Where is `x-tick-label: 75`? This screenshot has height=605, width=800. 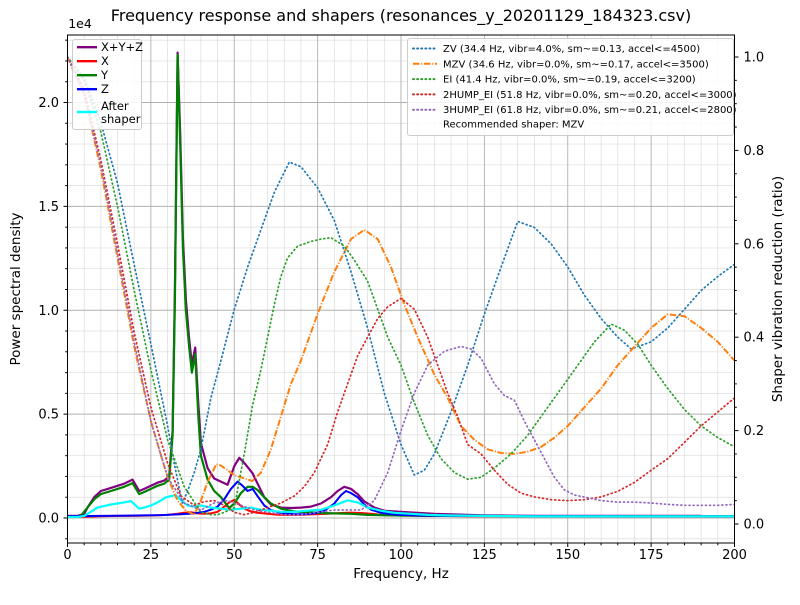
x-tick-label: 75 is located at coordinates (317, 555).